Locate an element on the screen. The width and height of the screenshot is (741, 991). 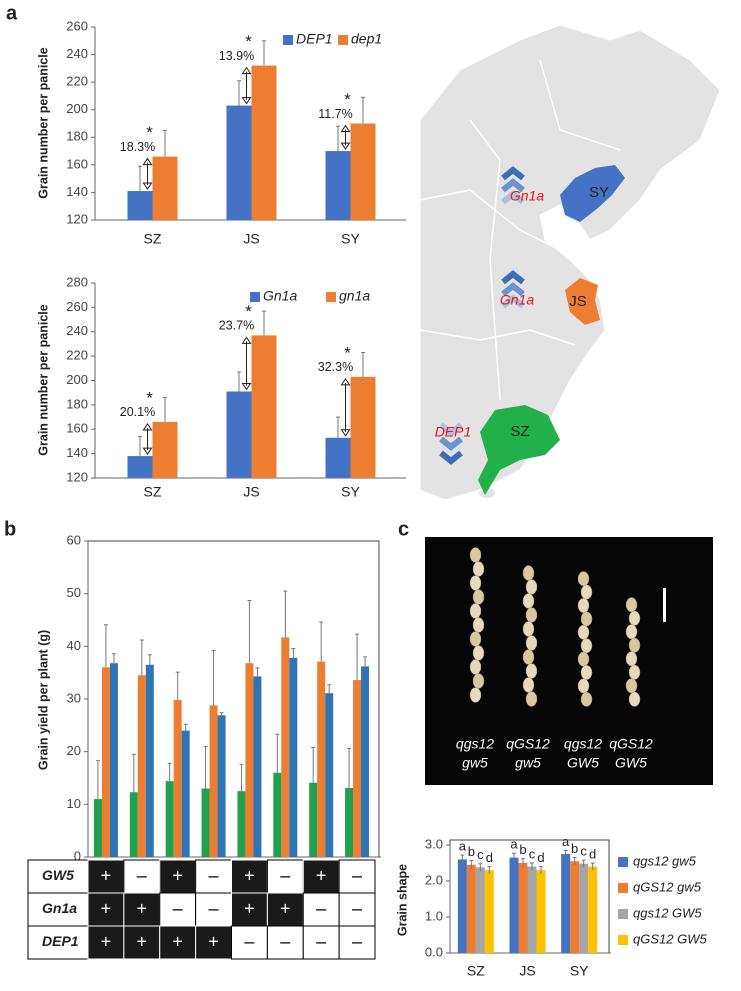
legend-label: qGS12 gw5 is located at coordinates (667, 886).